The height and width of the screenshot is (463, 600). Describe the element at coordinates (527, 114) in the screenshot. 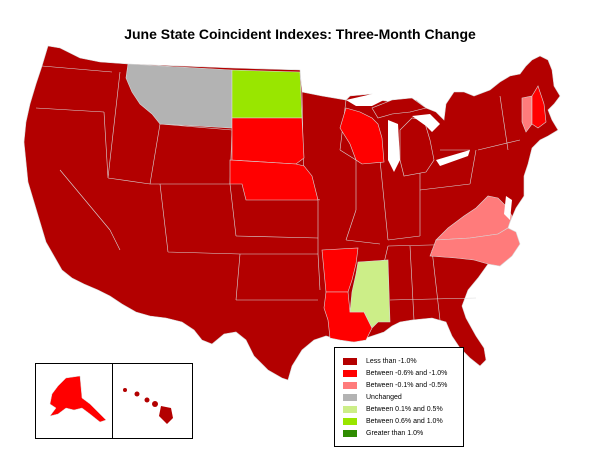

I see `state-vermont` at that location.